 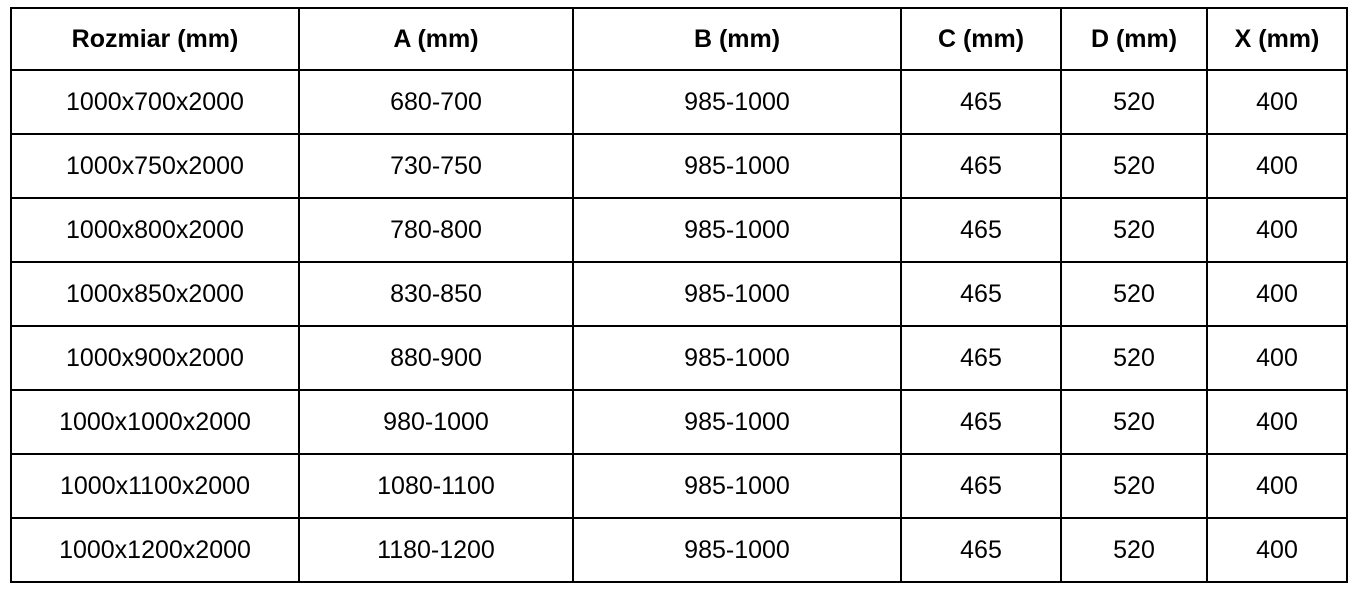 I want to click on table-row: 1000x850x2000 830-850 985-1000 465 520 400, so click(x=679, y=294).